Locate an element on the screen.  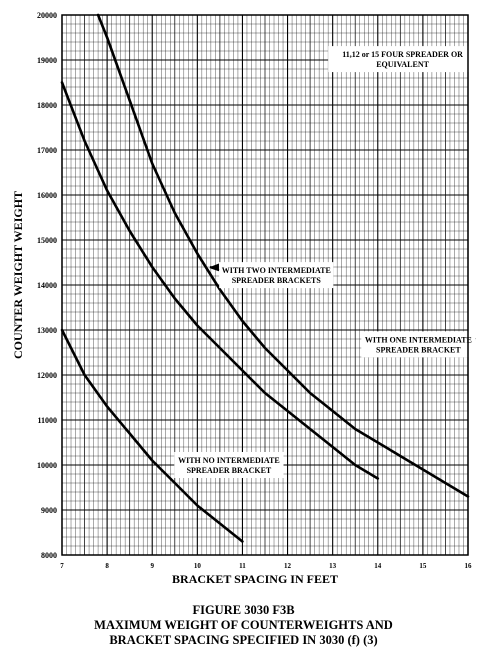
annotation-line-1: WITH ONE INTERMEDIATE is located at coordinates (418, 339).